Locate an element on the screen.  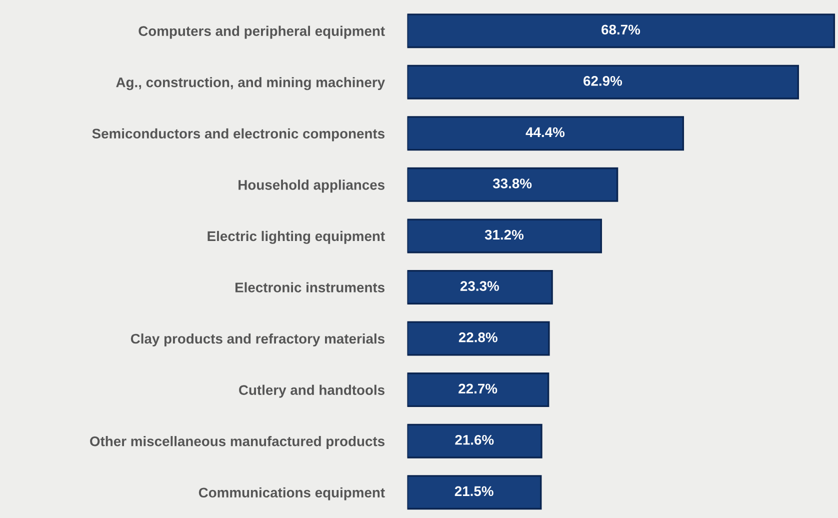
y-tick-label: Clay products and refractory materials is located at coordinates (257, 339).